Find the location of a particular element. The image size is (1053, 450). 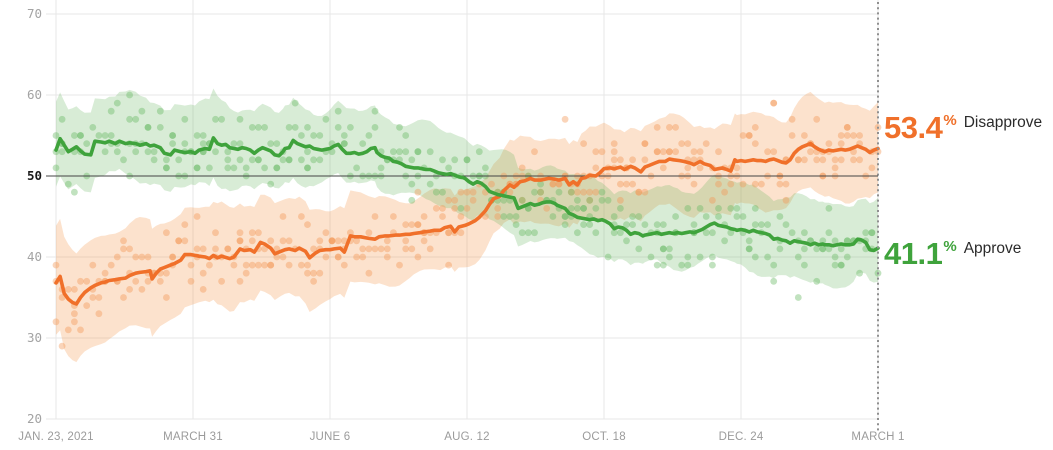

x-tick-label: JAN. 23, 2021 is located at coordinates (56, 437).